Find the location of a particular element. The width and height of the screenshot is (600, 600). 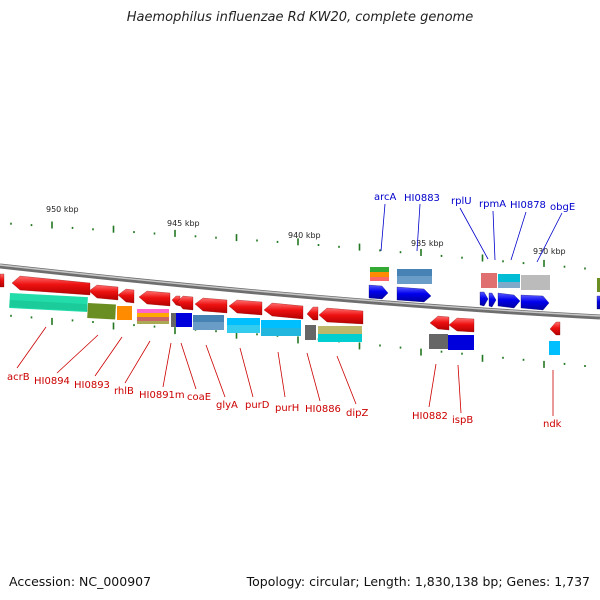

cog-box-rplU is located at coordinates (489, 280).